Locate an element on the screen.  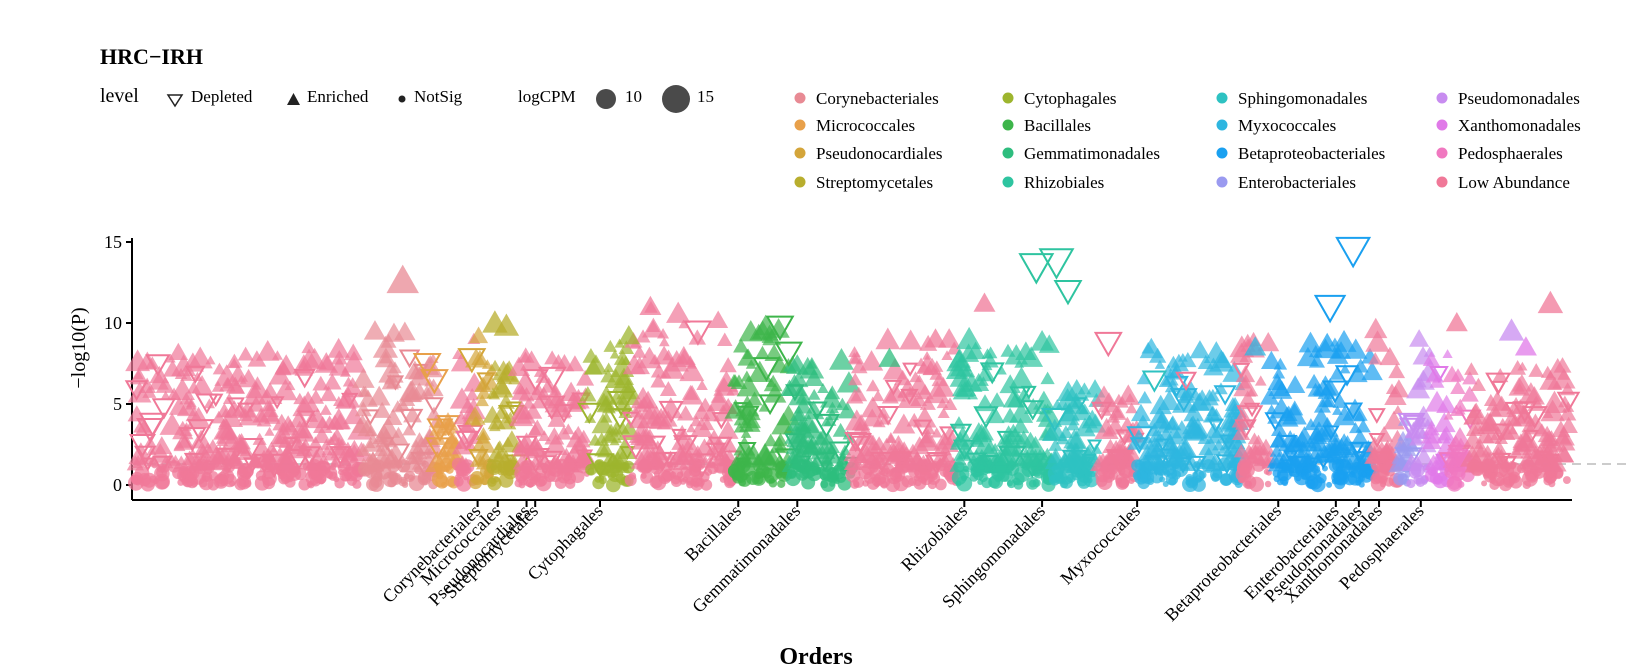
legend-swatch-micrococcales is located at coordinates (800, 125).